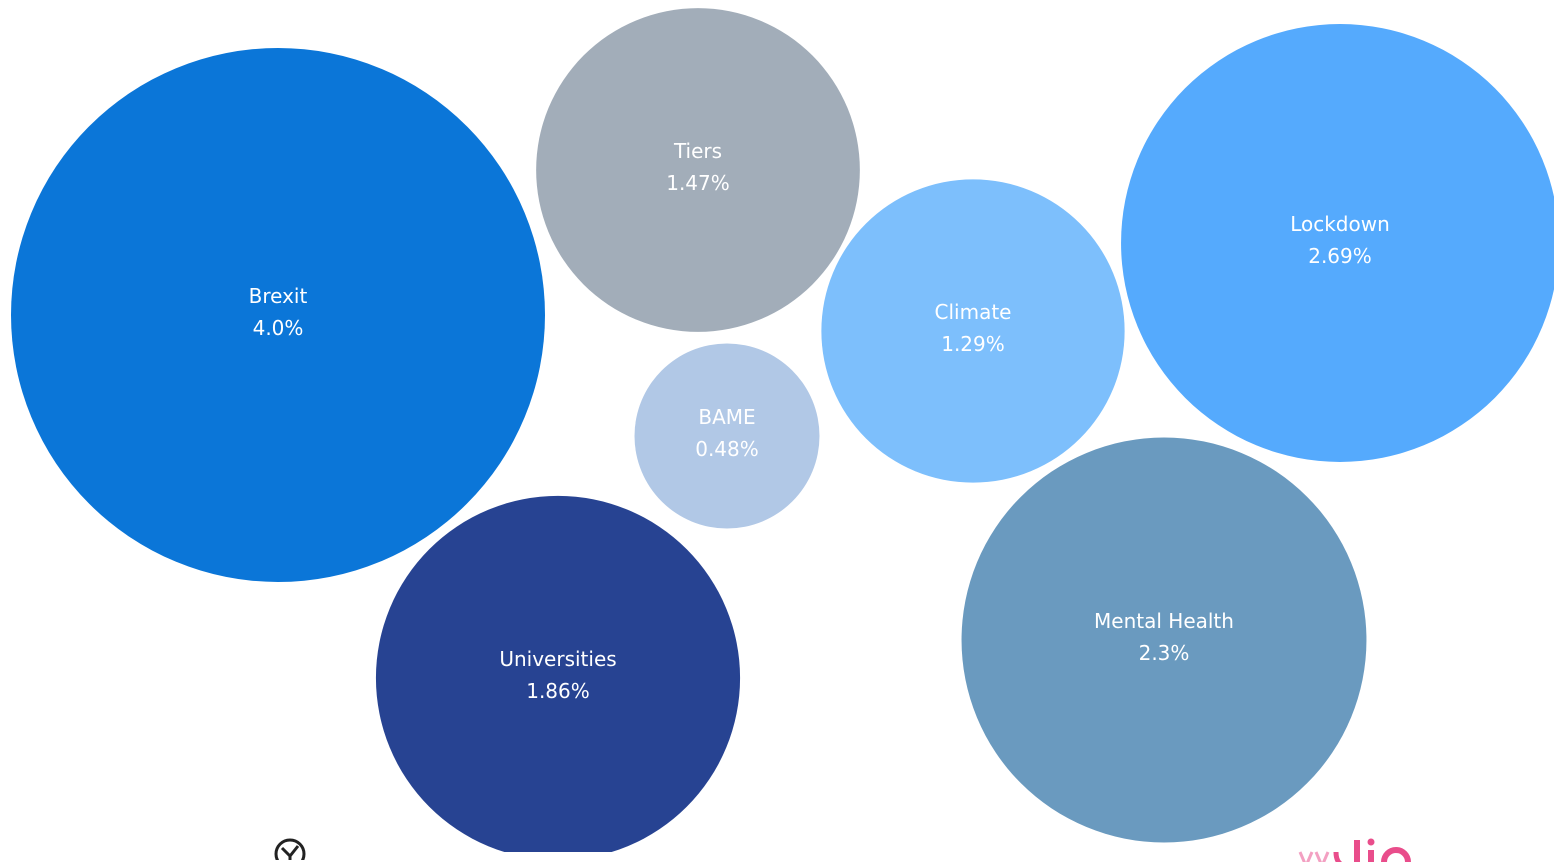 The width and height of the screenshot is (1554, 862). I want to click on bubble-name-label: Climate, so click(973, 312).